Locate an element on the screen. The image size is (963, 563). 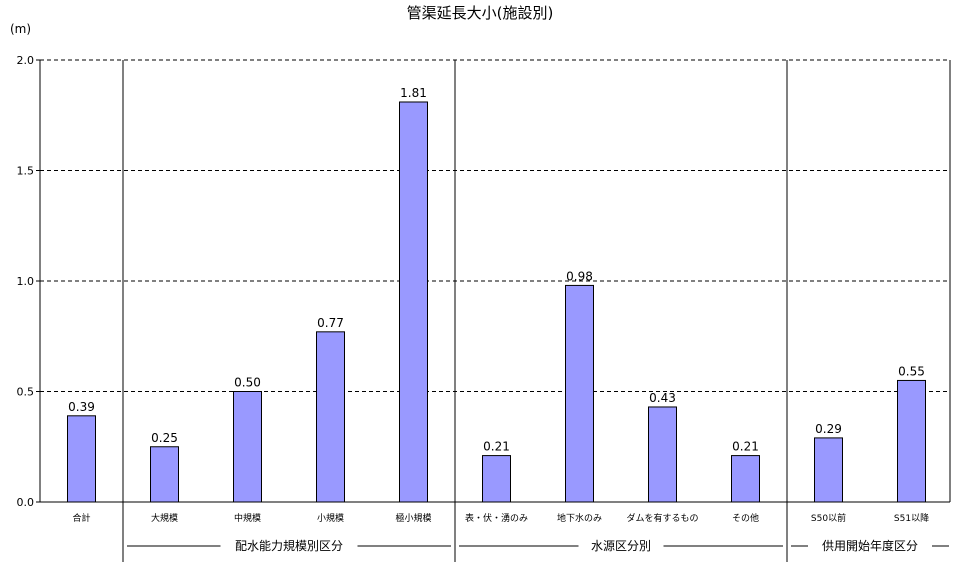
x-tick-label: 大規模 is located at coordinates (164, 518).